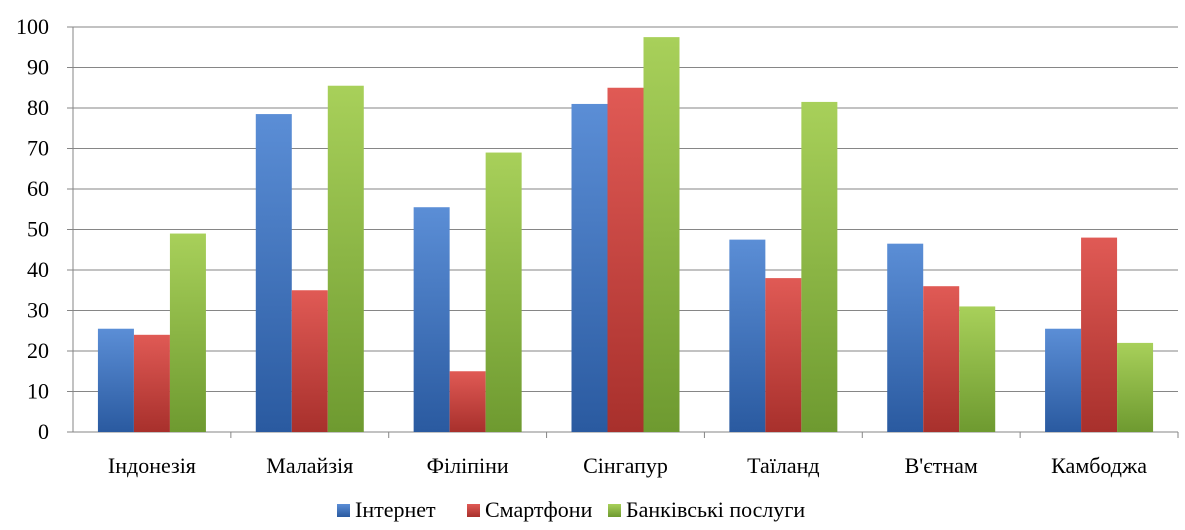 Image resolution: width=1185 pixels, height=530 pixels. Describe the element at coordinates (431, 319) in the screenshot. I see `bar-Інтернет-Філіпіни` at that location.